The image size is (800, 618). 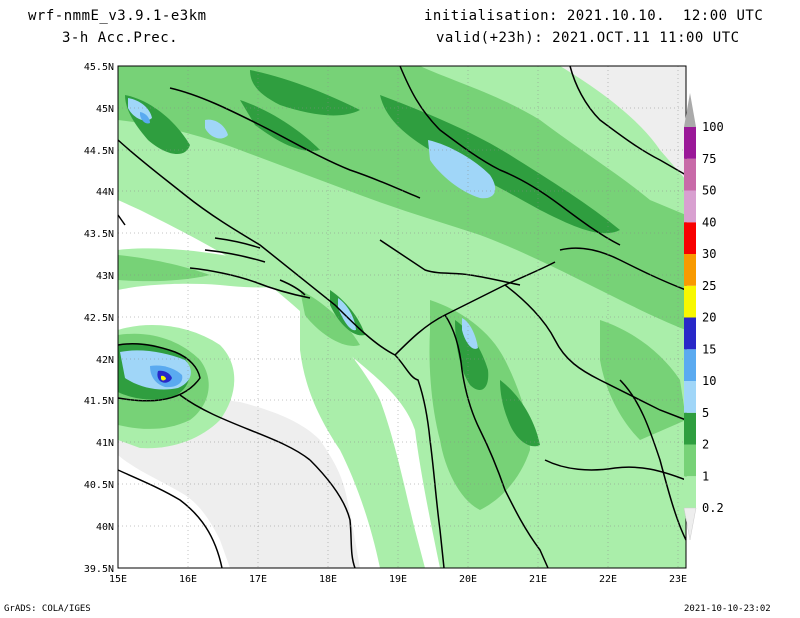 I want to click on legend-level-label: 75, so click(x=709, y=159).